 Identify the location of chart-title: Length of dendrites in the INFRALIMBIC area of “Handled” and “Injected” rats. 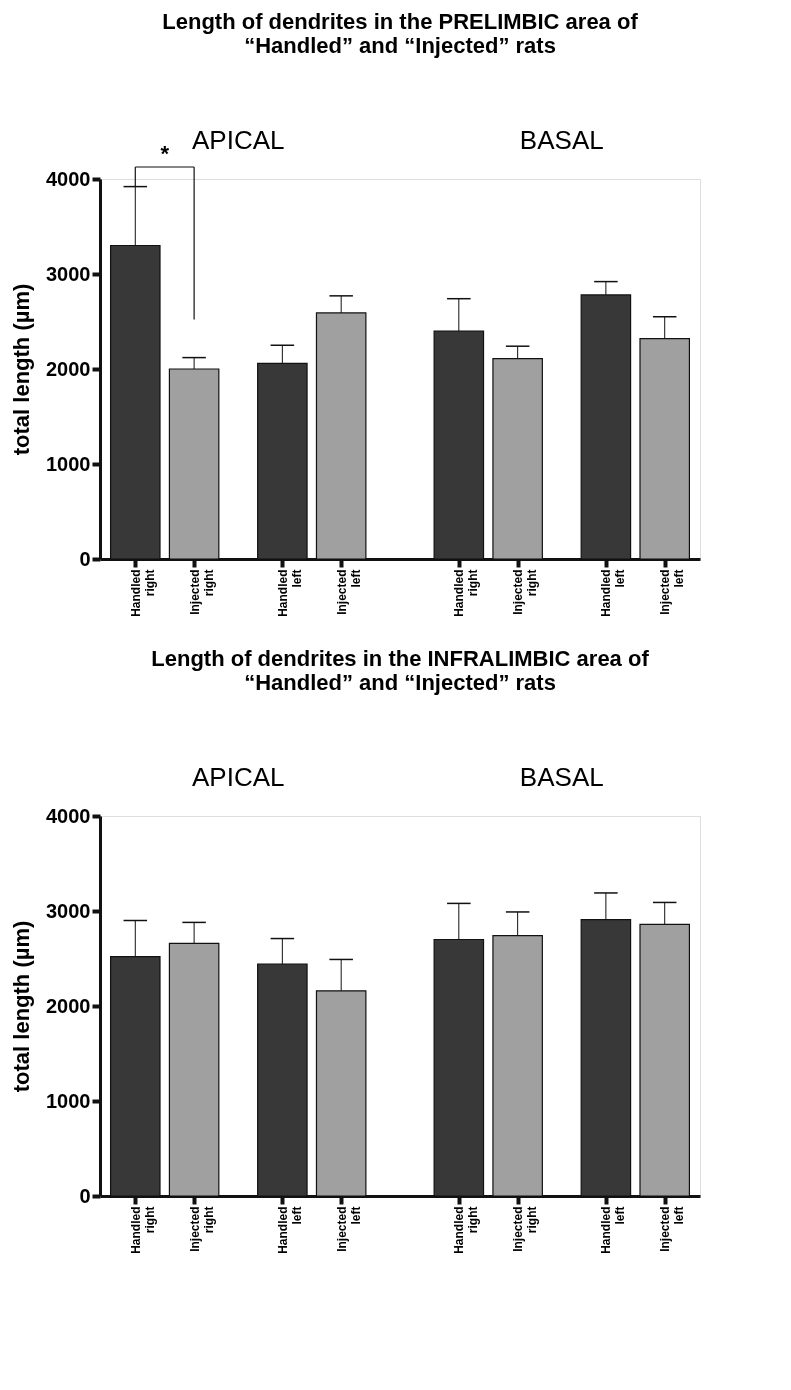
(400, 670).